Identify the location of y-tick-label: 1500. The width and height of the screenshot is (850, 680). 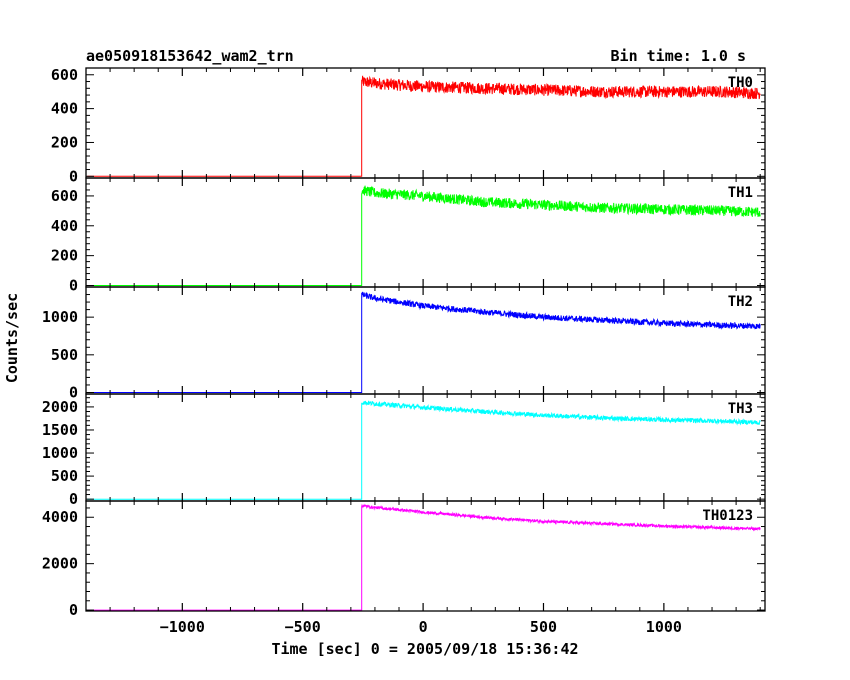
(60, 430).